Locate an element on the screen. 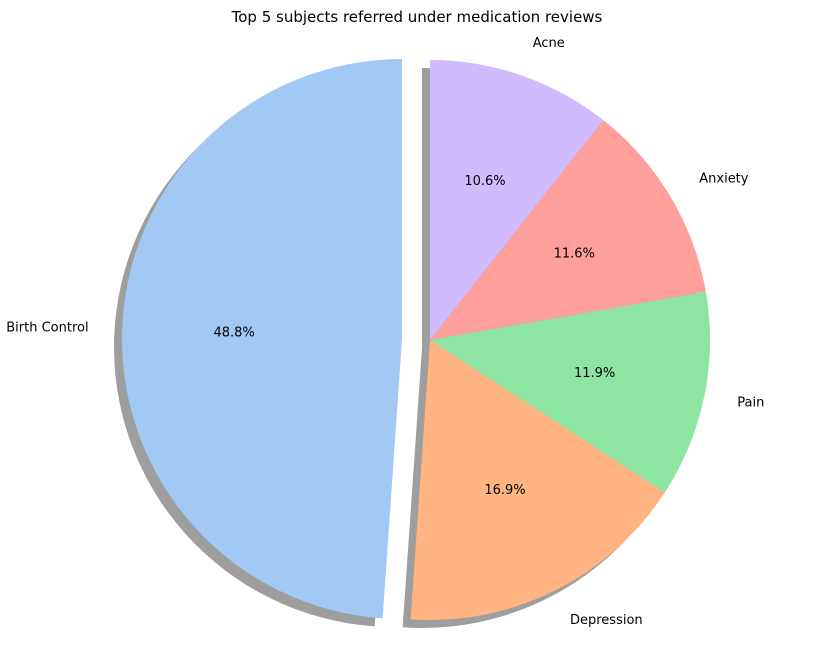 Image resolution: width=815 pixels, height=656 pixels. slice-value-pain: 11.9% is located at coordinates (594, 373).